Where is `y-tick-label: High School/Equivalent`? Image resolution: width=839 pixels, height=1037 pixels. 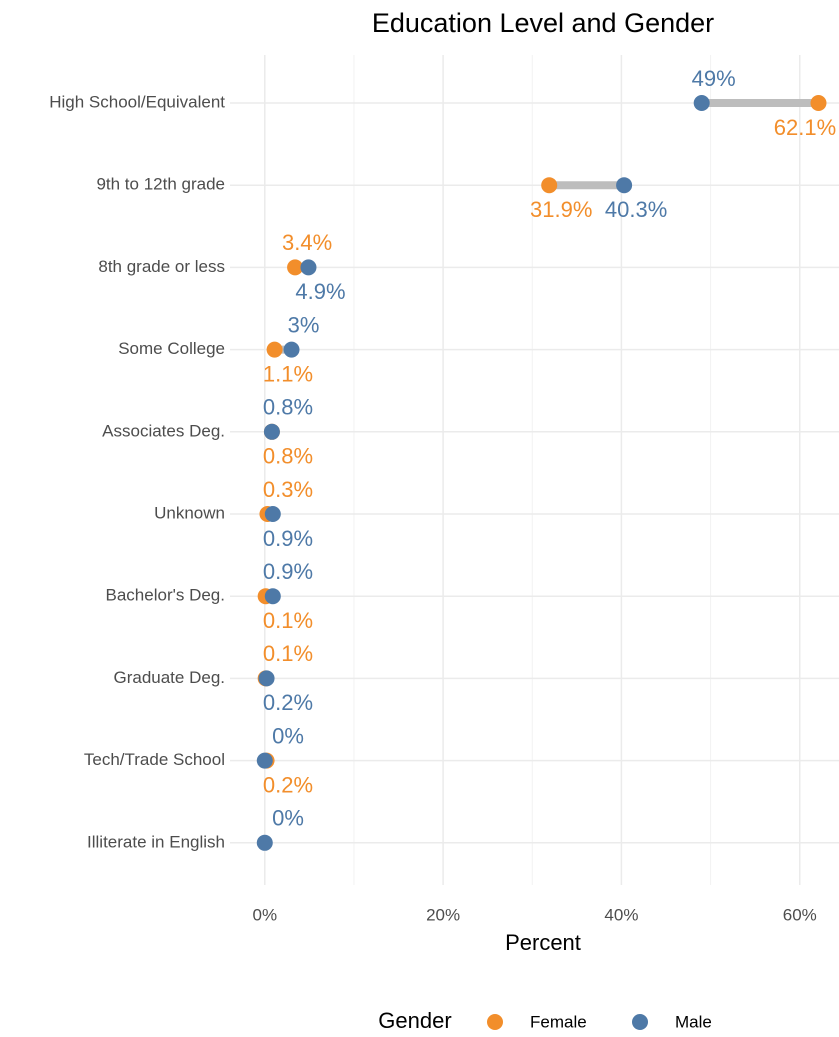 y-tick-label: High School/Equivalent is located at coordinates (137, 101).